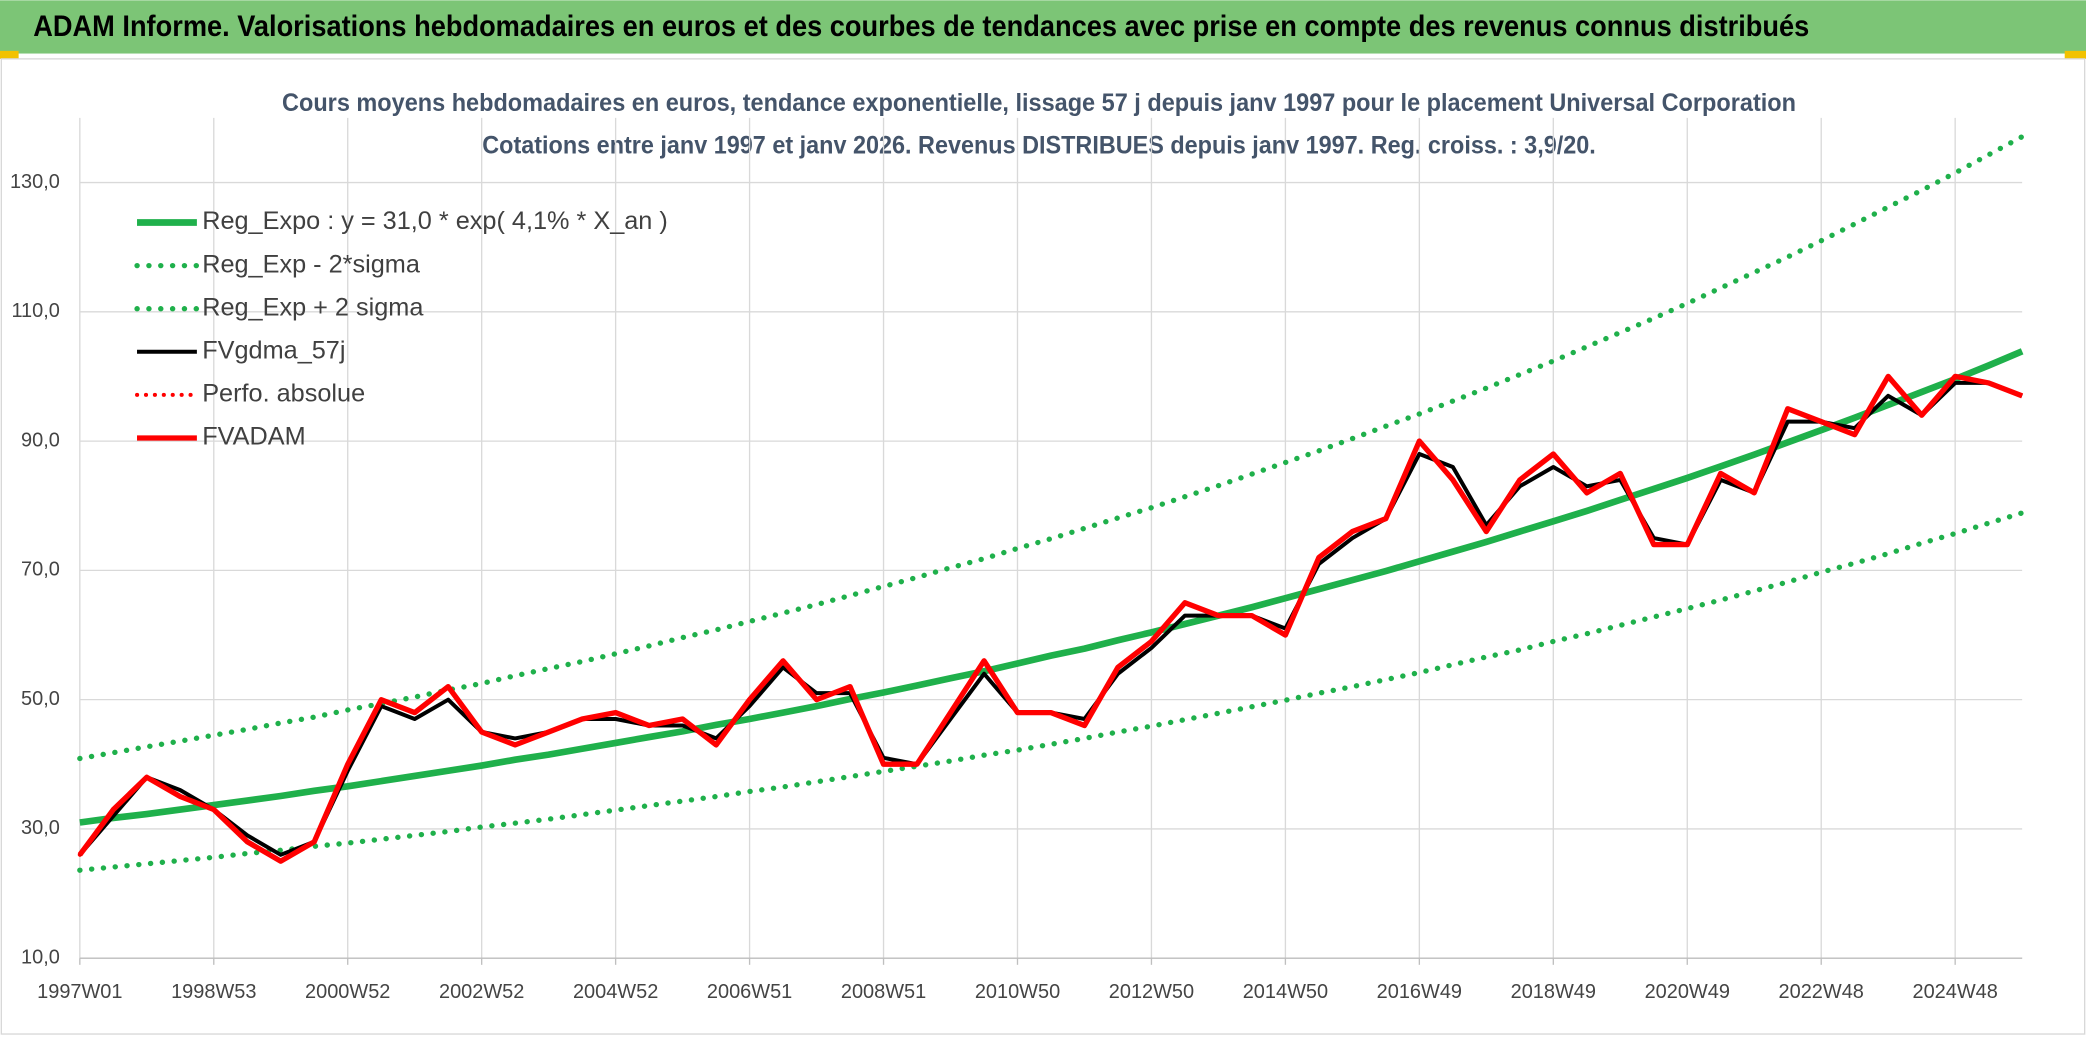 The image size is (2086, 1037). What do you see at coordinates (35, 182) in the screenshot?
I see `y-tick-label: 130,0` at bounding box center [35, 182].